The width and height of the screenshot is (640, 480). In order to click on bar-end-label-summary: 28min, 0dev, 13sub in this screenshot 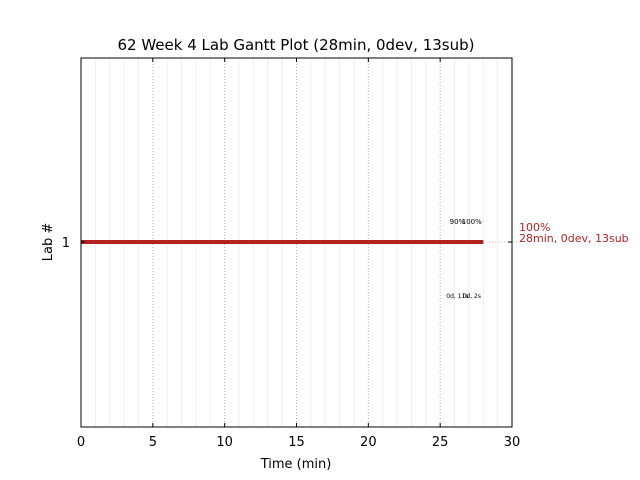, I will do `click(574, 238)`.